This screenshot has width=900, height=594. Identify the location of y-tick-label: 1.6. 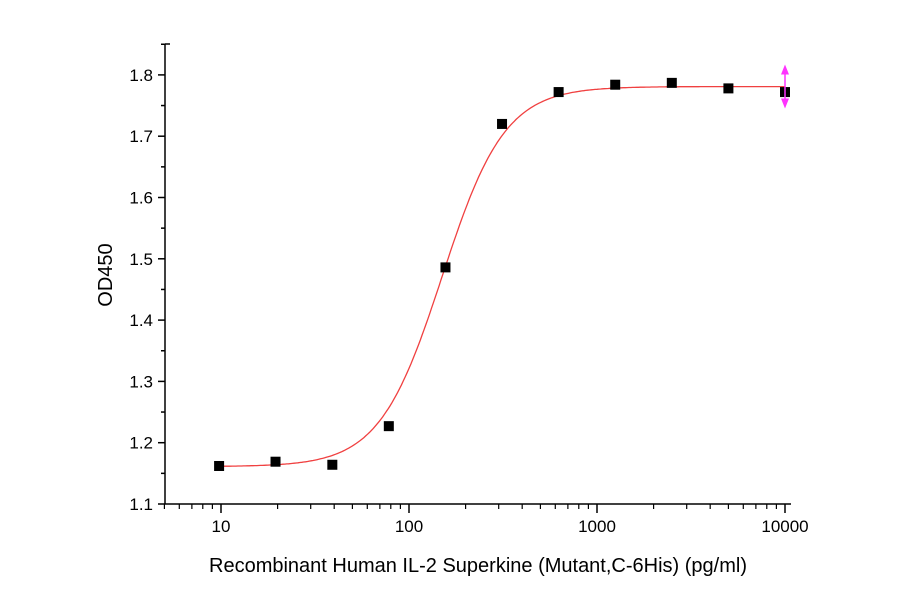
(141, 198).